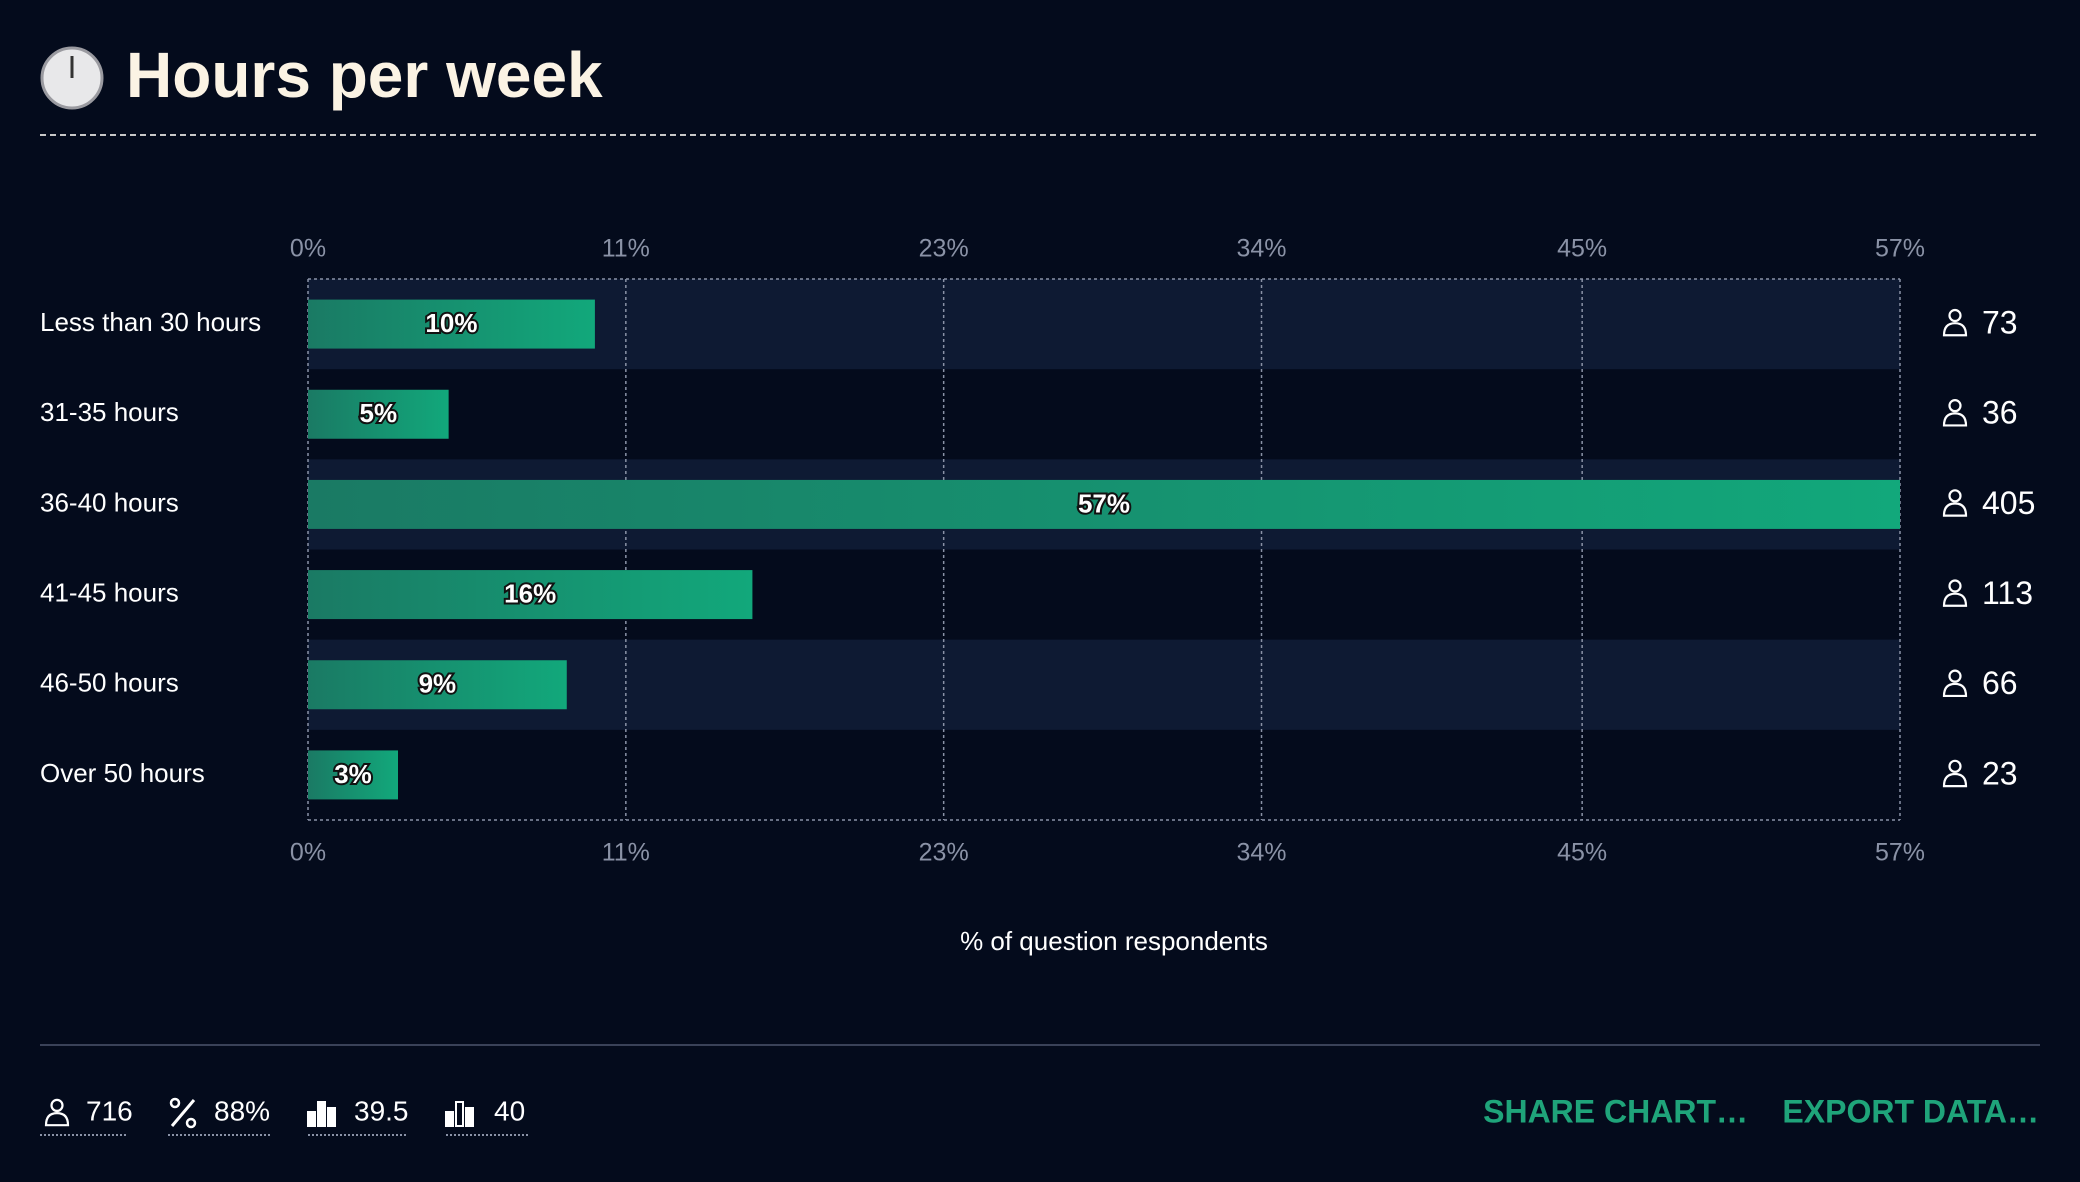 The width and height of the screenshot is (2080, 1182). I want to click on summary-stat: 40, so click(509, 1110).